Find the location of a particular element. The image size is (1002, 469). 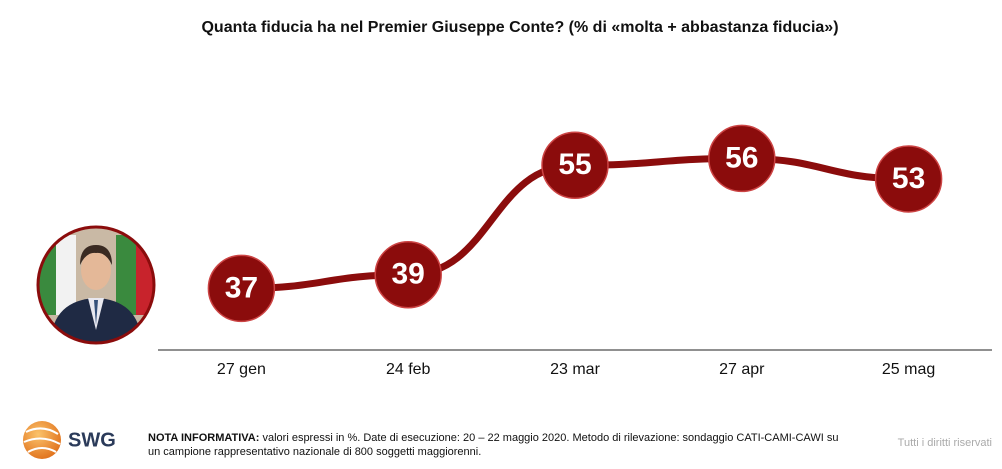

data-label: 53 is located at coordinates (908, 178).